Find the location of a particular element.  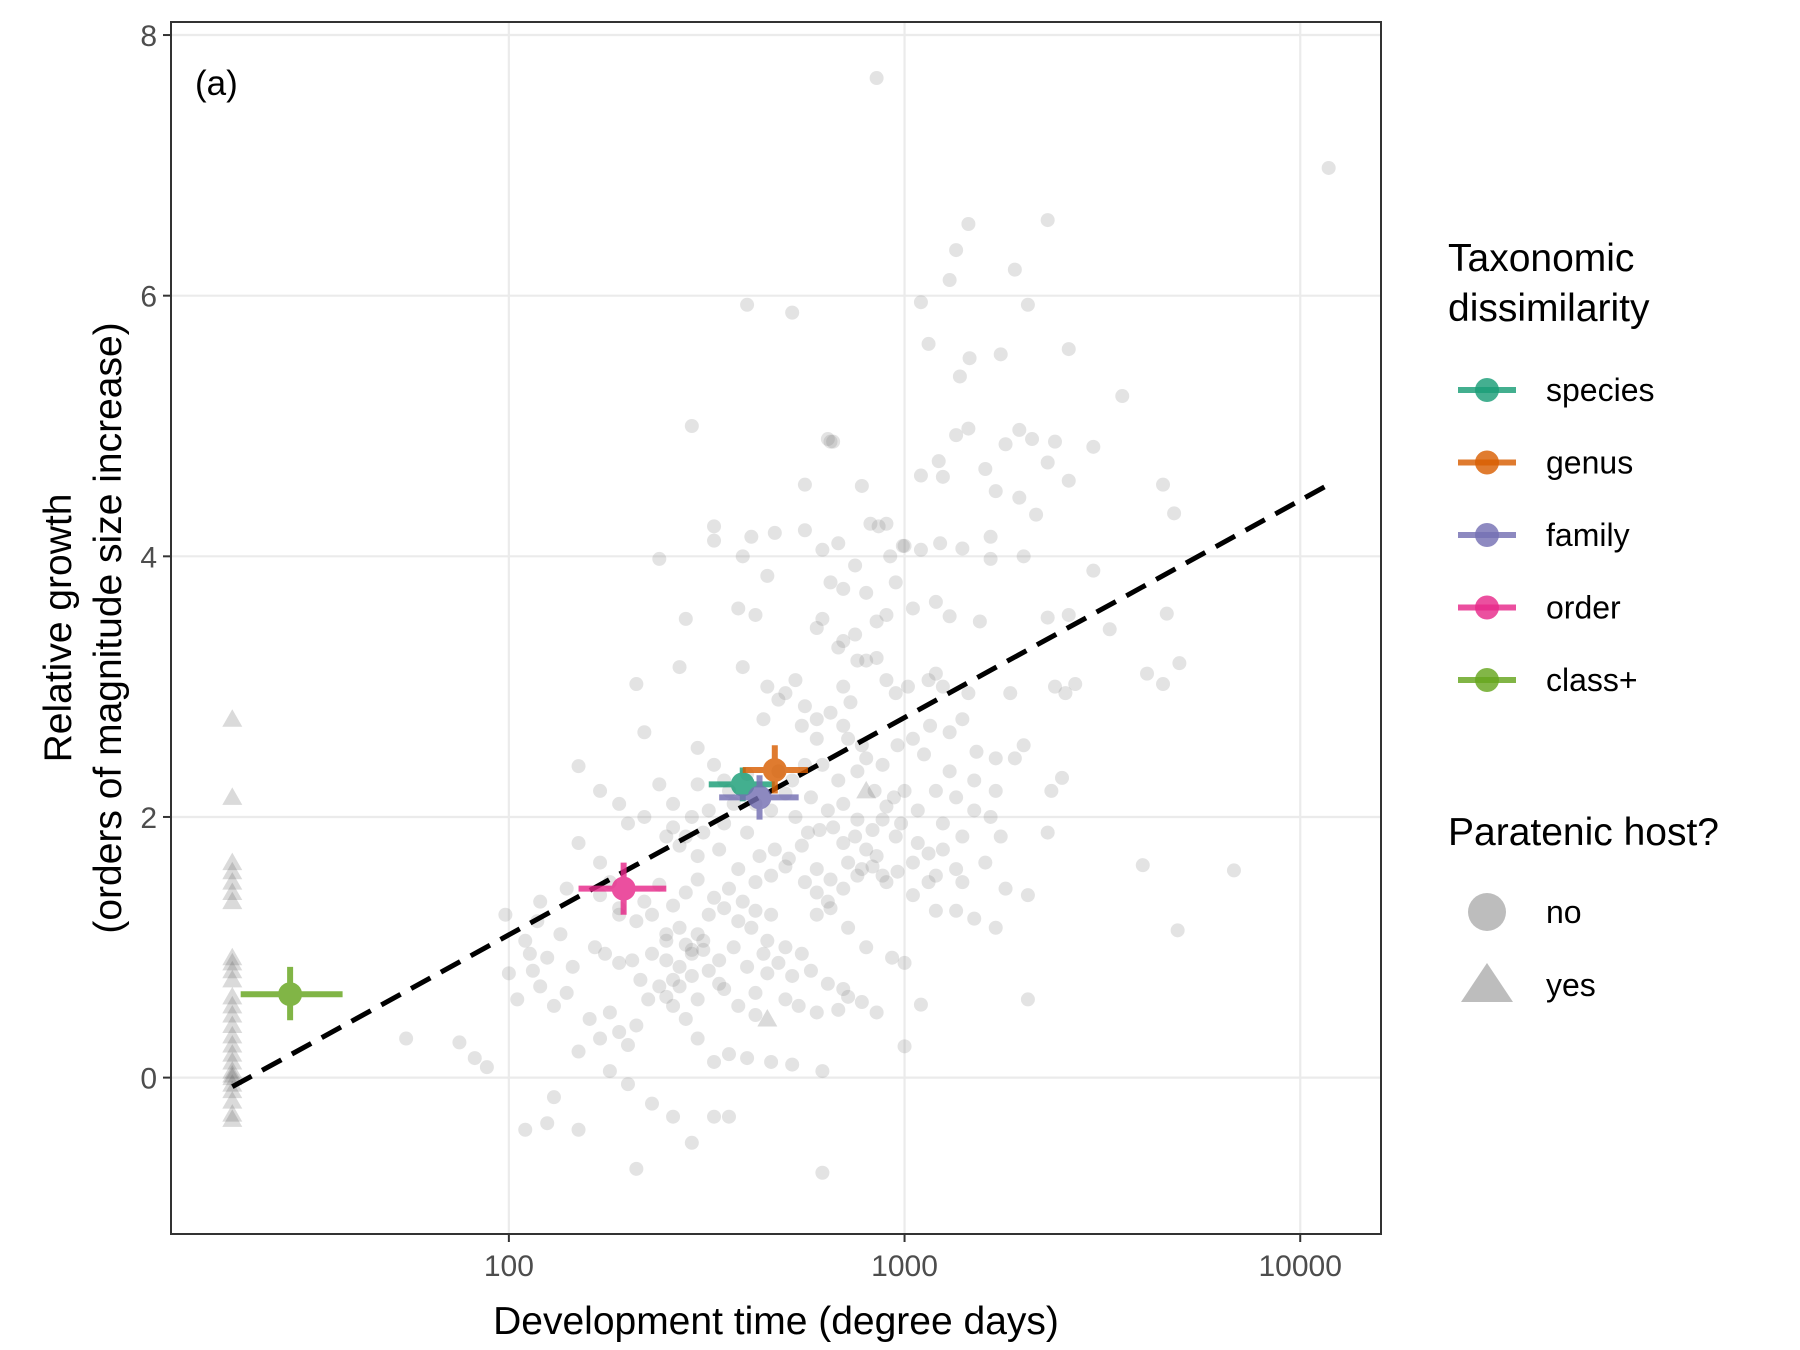

legend-paratenic-host: Paratenic host? no yes is located at coordinates (1583, 907).